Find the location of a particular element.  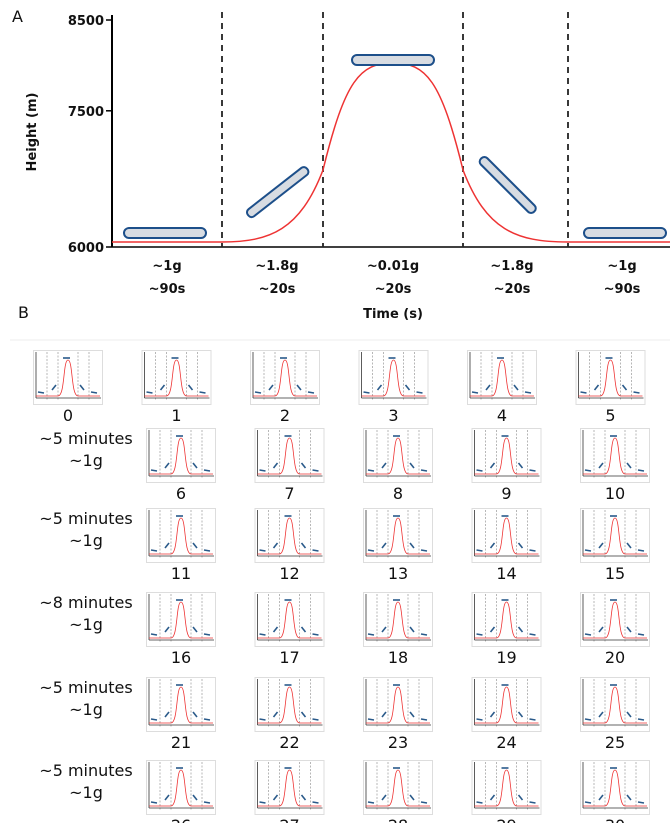

parabola-number: 16 is located at coordinates (181, 657).